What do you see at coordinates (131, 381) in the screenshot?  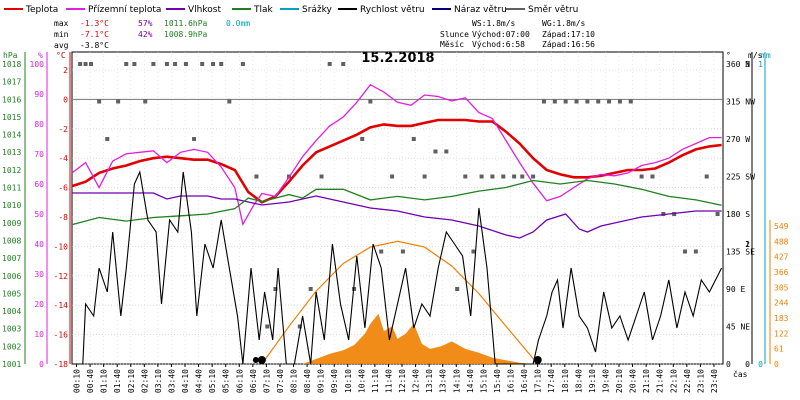 I see `x-tick-label: 02:10` at bounding box center [131, 381].